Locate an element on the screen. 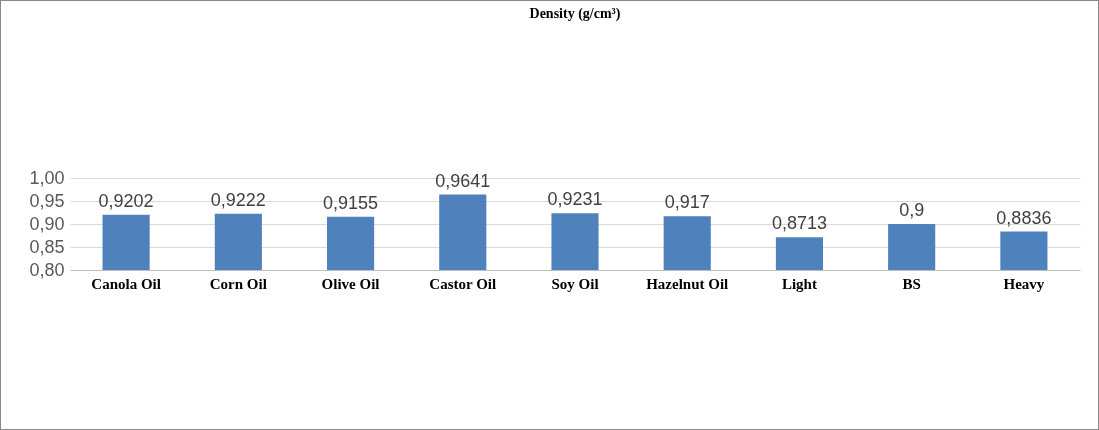 Image resolution: width=1099 pixels, height=430 pixels. x-tick-label: Hazelnut Oil is located at coordinates (687, 283).